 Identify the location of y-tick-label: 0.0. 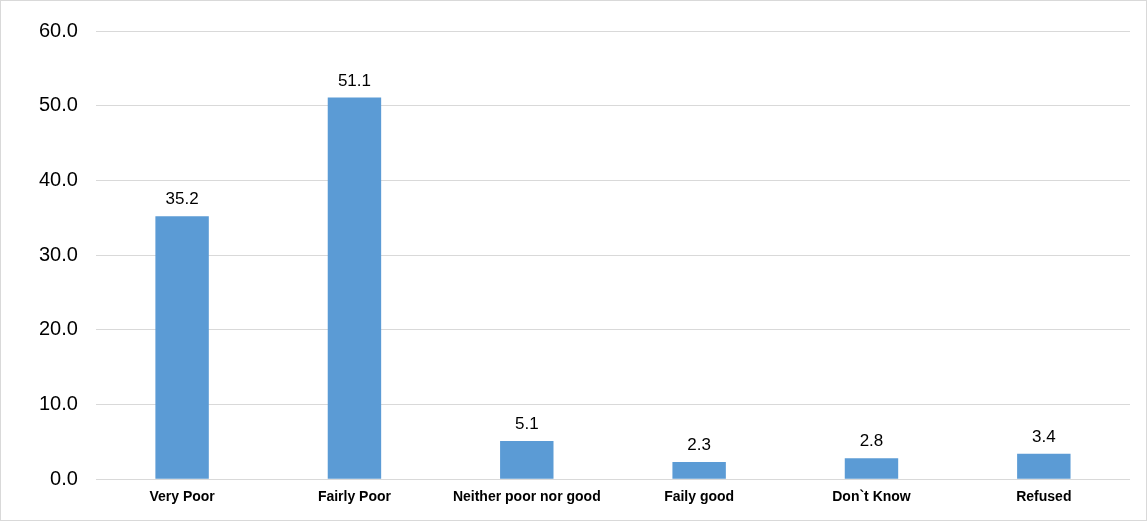
(64, 477).